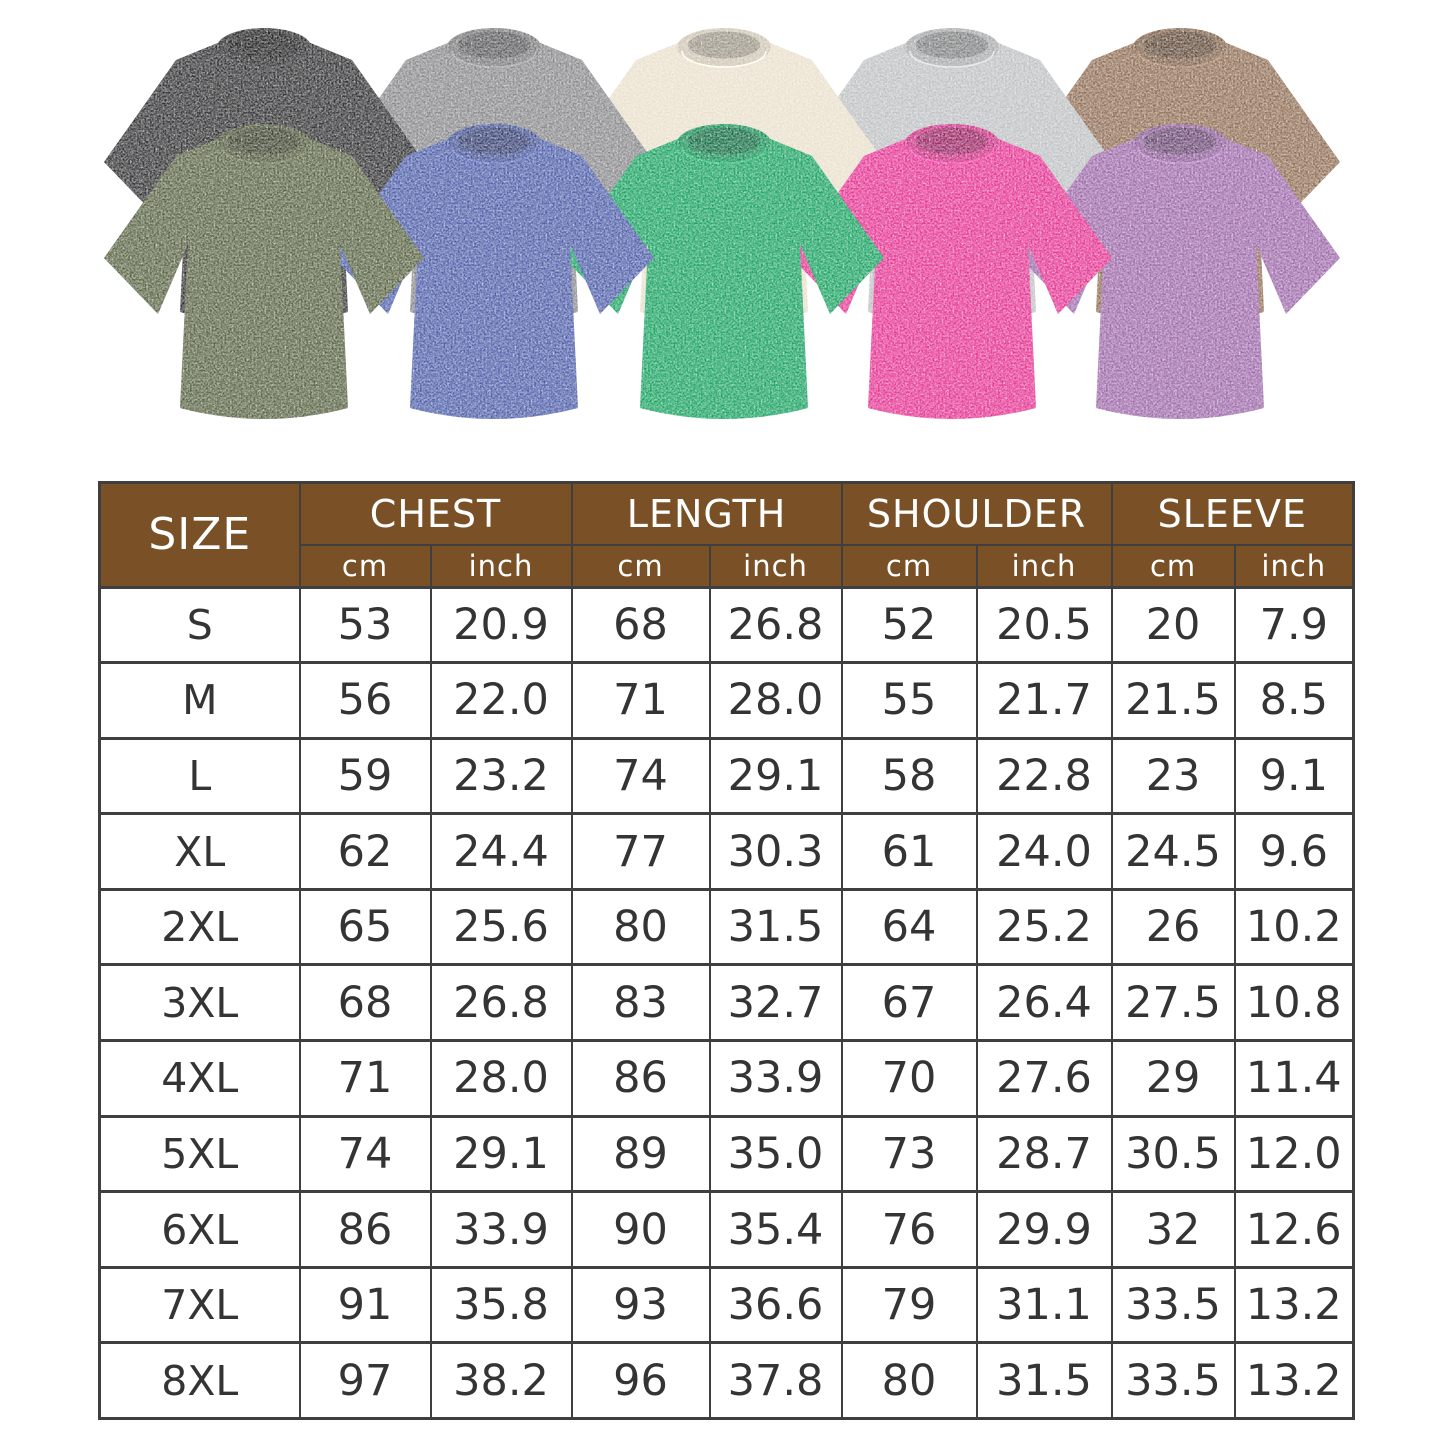 The width and height of the screenshot is (1445, 1445). Describe the element at coordinates (640, 566) in the screenshot. I see `unit-header-length-cm: cm` at that location.